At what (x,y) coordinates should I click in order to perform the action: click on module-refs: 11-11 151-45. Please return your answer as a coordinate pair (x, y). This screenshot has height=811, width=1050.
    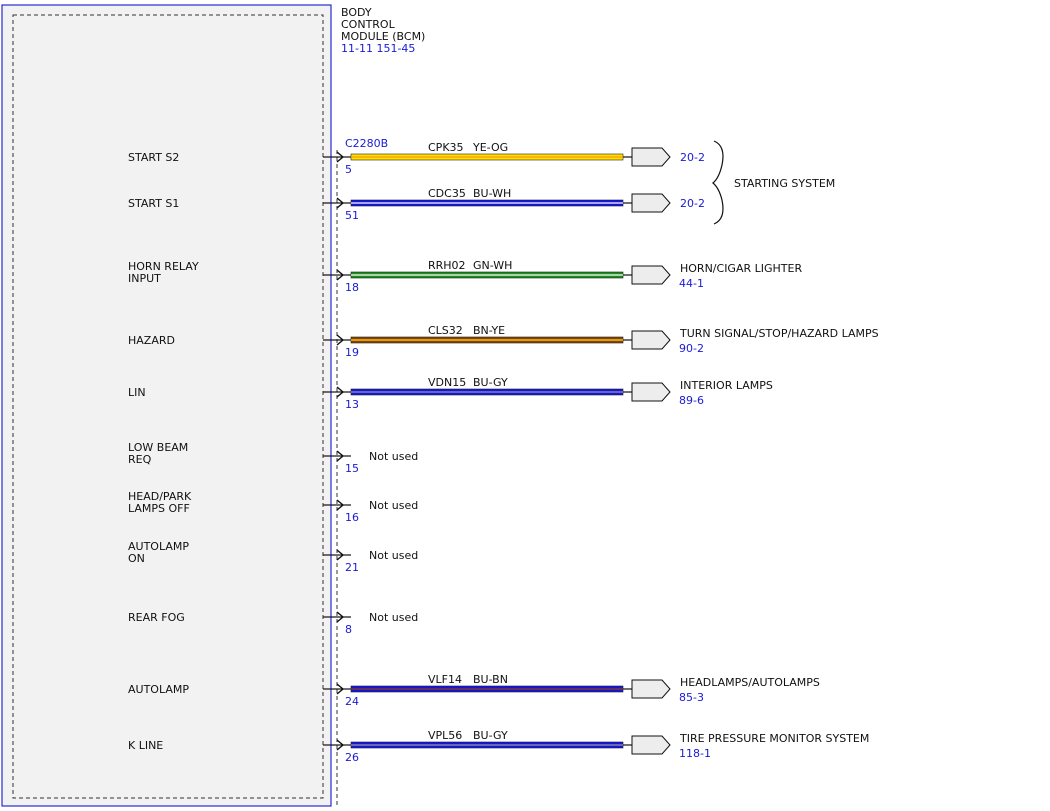
    Looking at the image, I should click on (378, 48).